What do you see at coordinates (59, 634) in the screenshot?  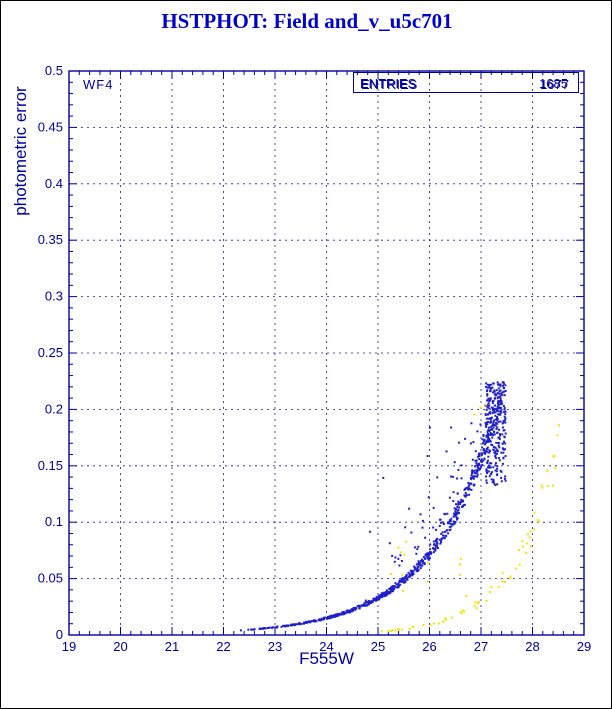 I see `svg-text: 0` at bounding box center [59, 634].